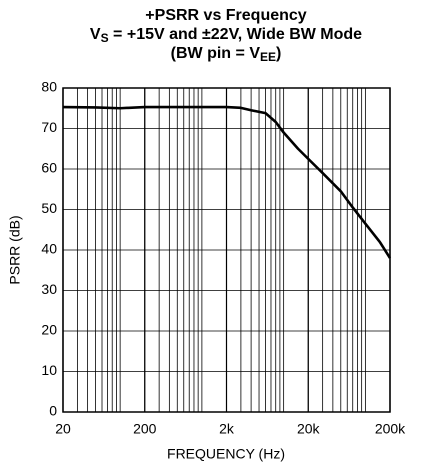 The height and width of the screenshot is (468, 424). Describe the element at coordinates (390, 429) in the screenshot. I see `x-tick-label: 200k` at that location.